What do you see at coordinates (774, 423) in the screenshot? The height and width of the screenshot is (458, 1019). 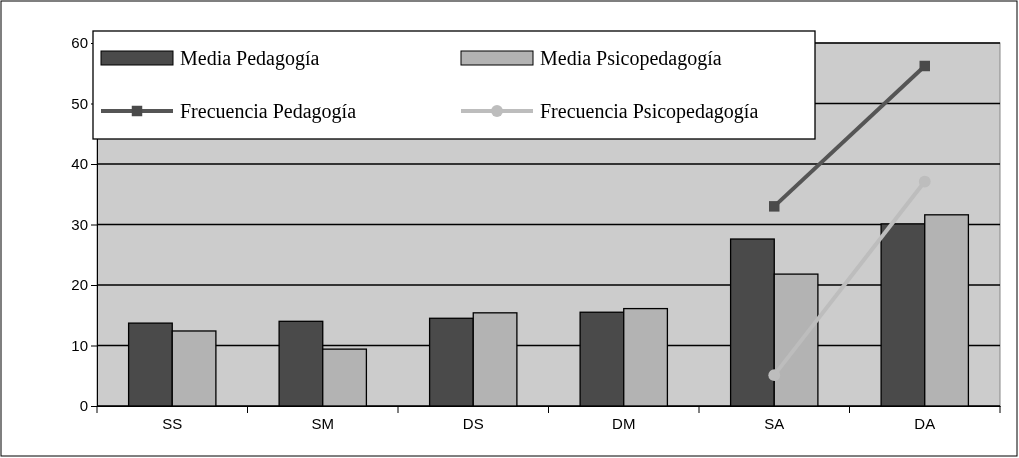 I see `x-tick-label: SA` at bounding box center [774, 423].